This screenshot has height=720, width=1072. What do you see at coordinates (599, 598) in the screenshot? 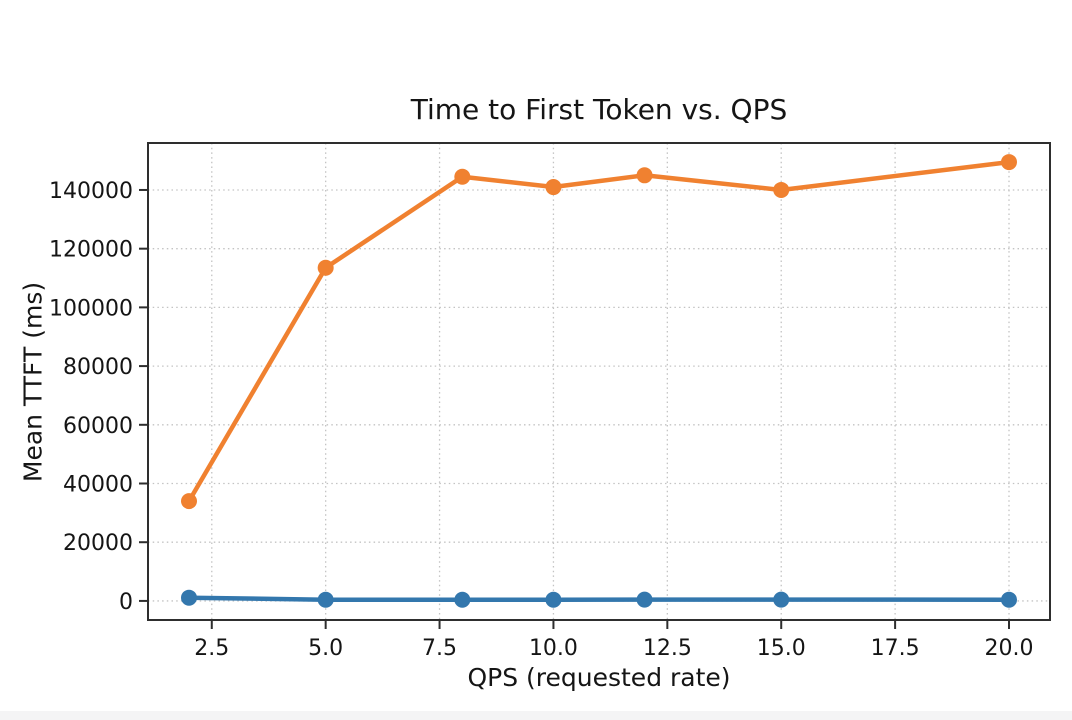
I see `blue-series-line` at bounding box center [599, 598].